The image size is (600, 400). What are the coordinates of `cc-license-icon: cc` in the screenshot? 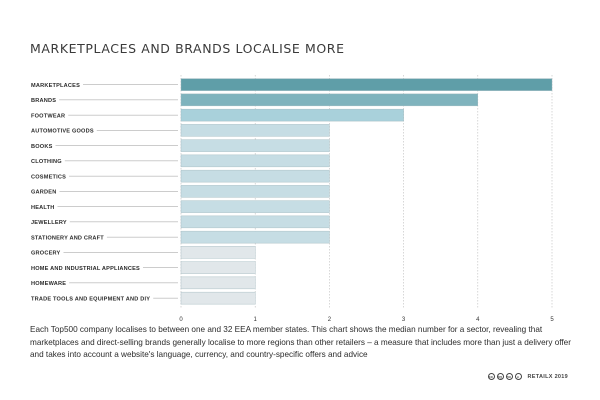 It's located at (491, 376).